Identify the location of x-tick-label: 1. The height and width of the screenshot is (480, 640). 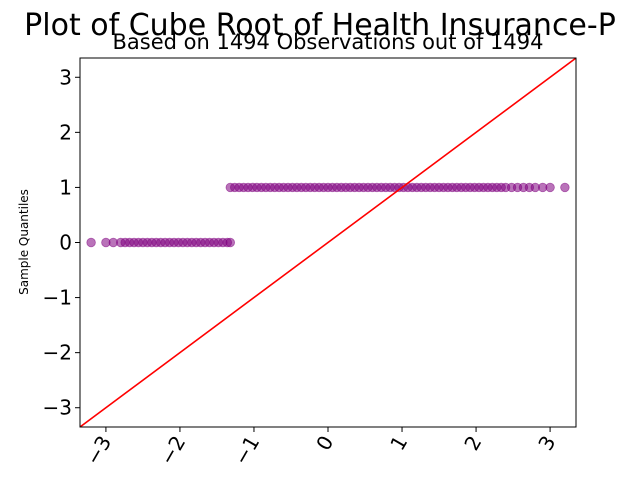
(398, 443).